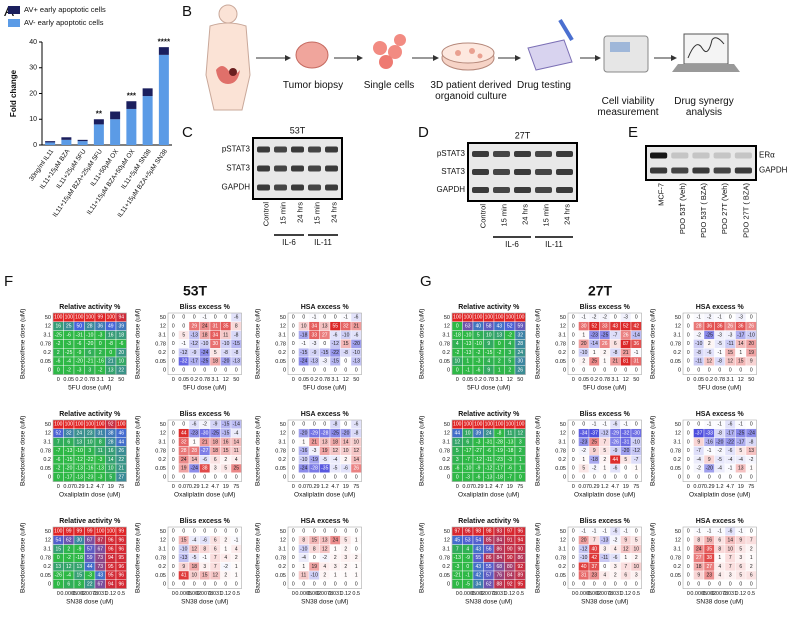 The width and height of the screenshot is (790, 618). Describe the element at coordinates (499, 460) in the screenshot. I see `heatmap-value: -23` at that location.